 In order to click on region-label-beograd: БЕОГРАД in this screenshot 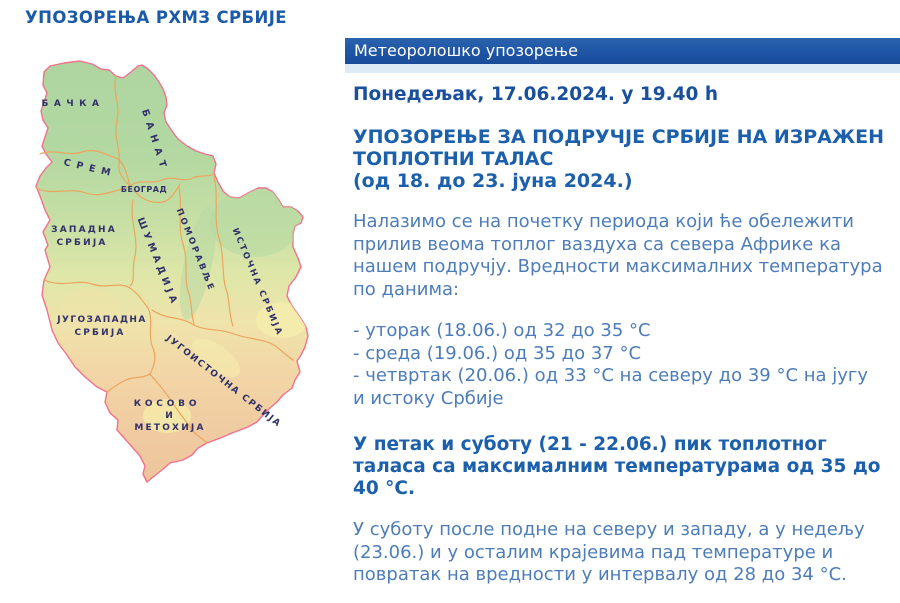, I will do `click(144, 189)`.